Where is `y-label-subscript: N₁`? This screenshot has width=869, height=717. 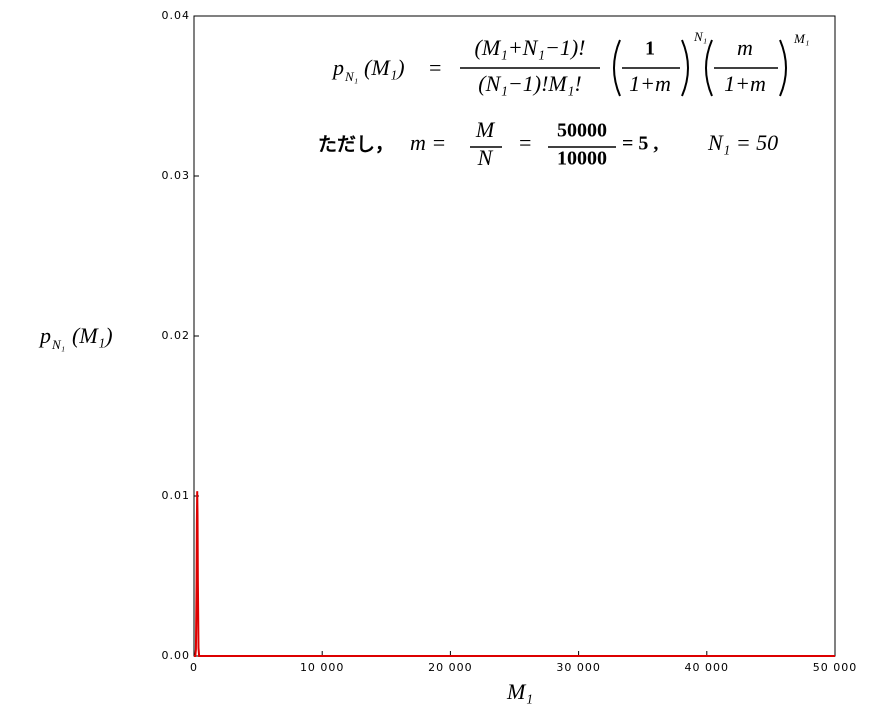
y-label-subscript: N₁ is located at coordinates (58, 344).